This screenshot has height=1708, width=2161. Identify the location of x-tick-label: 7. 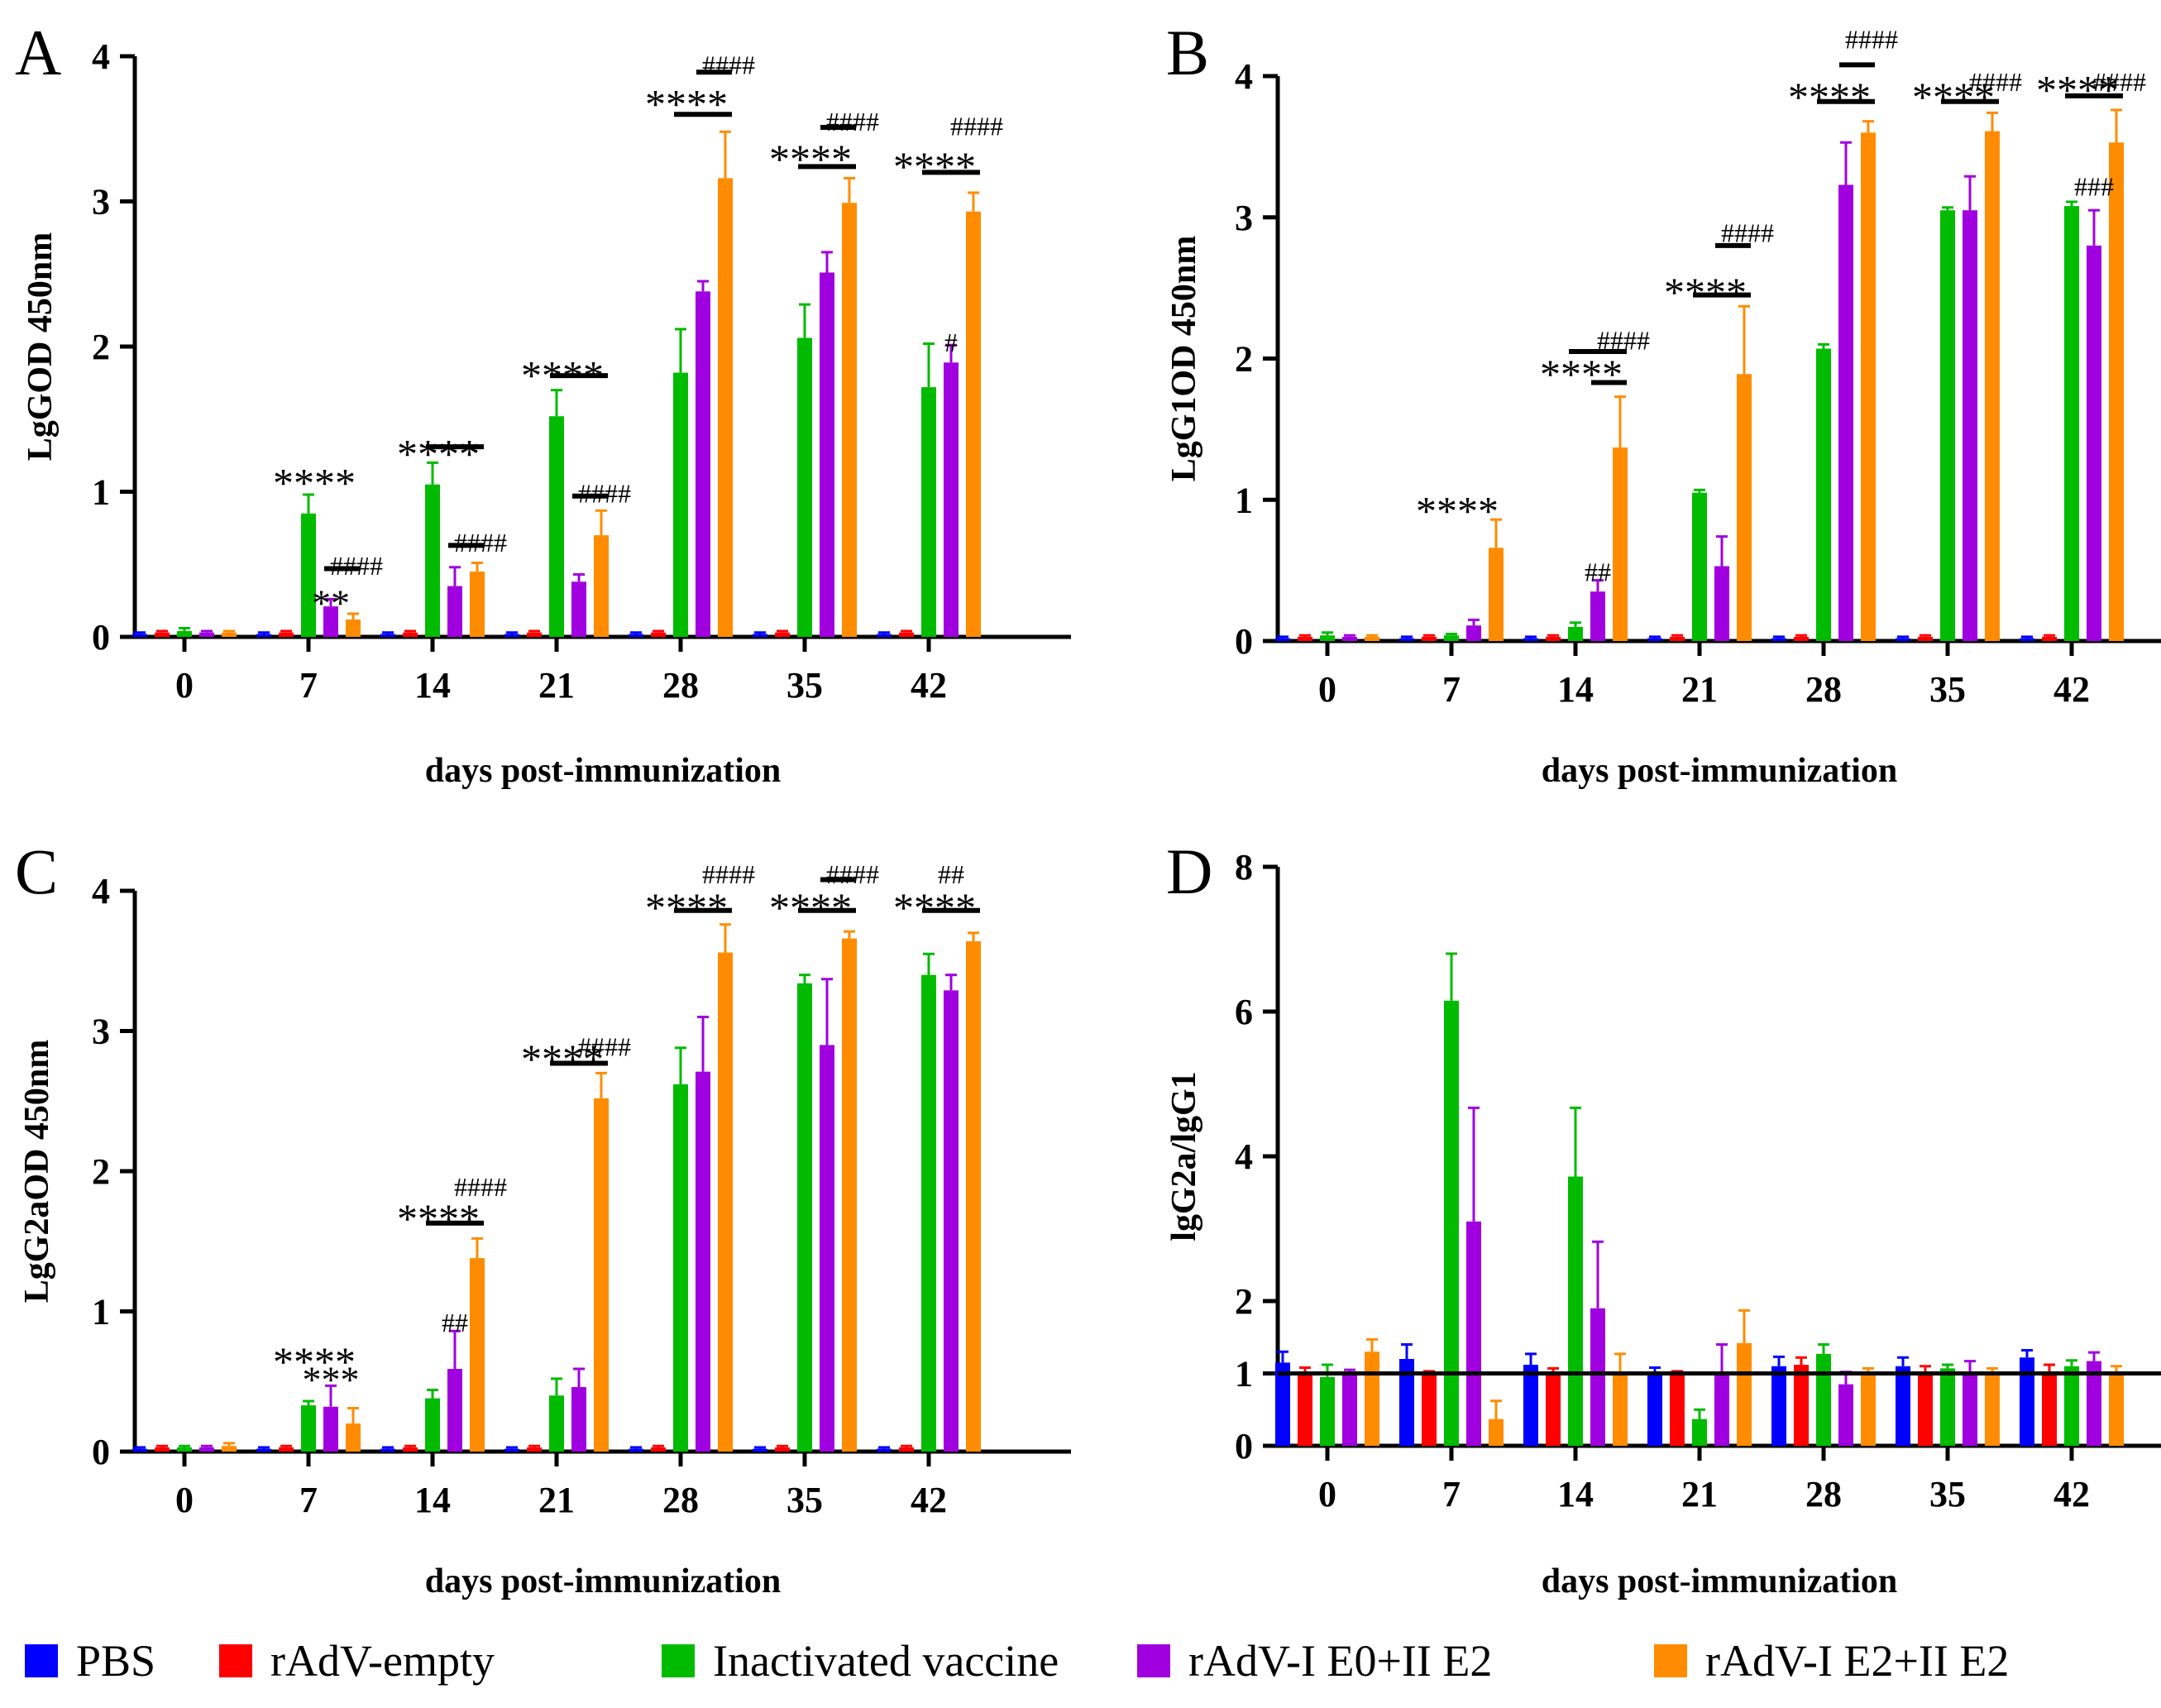
(308, 685).